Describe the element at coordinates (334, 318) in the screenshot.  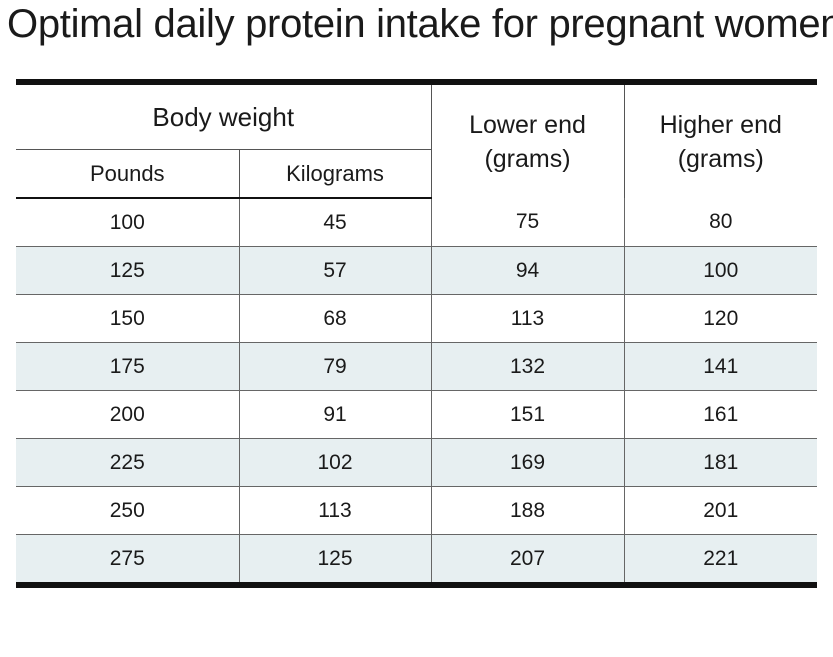
I see `cell-kilograms: 68` at that location.